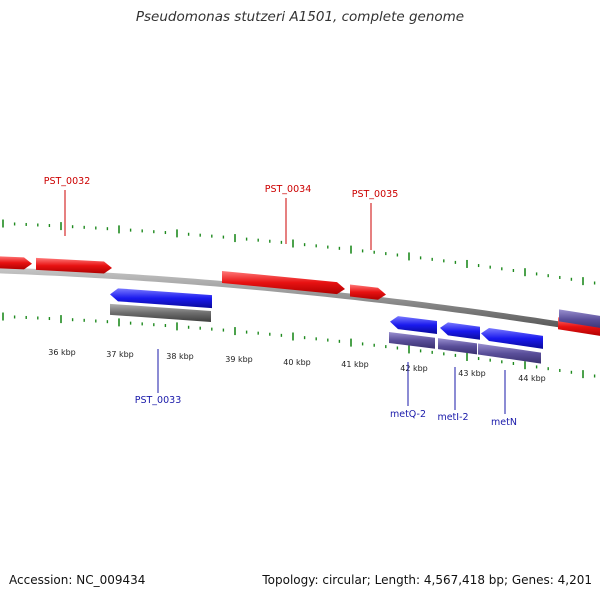 The image size is (600, 604). I want to click on scale-label: 43 kbp, so click(472, 373).